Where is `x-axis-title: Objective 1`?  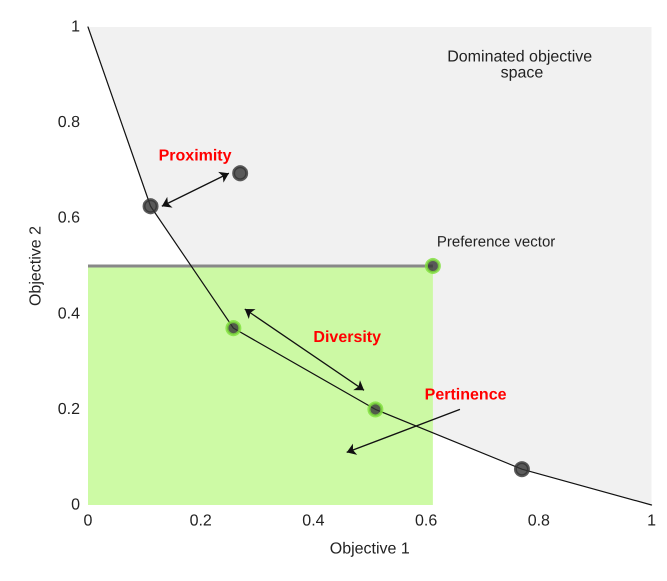
x-axis-title: Objective 1 is located at coordinates (370, 549).